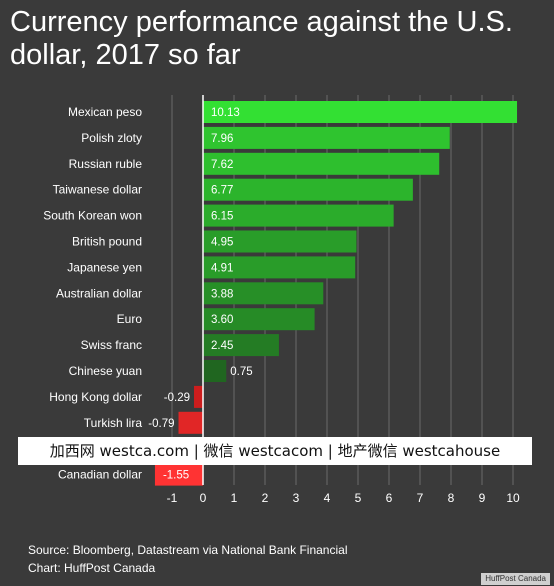 The image size is (554, 586). What do you see at coordinates (241, 372) in the screenshot?
I see `value-label: 0.75` at bounding box center [241, 372].